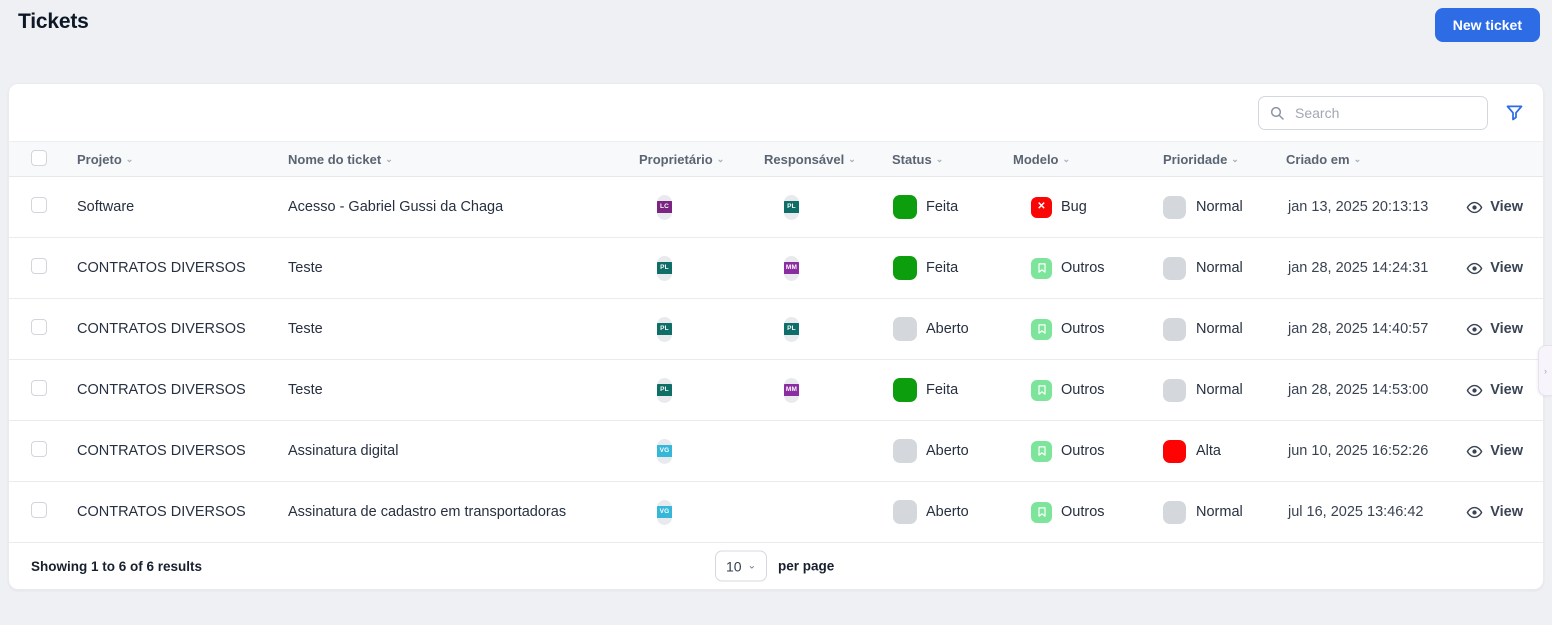 This screenshot has height=625, width=1552. I want to click on table-toolbar, so click(776, 112).